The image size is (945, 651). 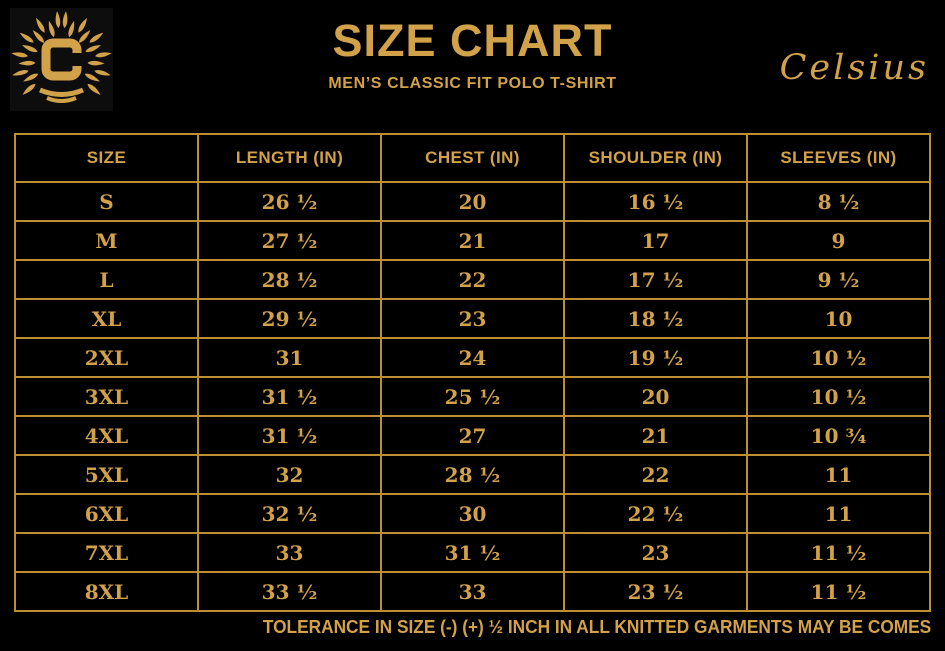 I want to click on length-cell: 26 ½, so click(x=289, y=201).